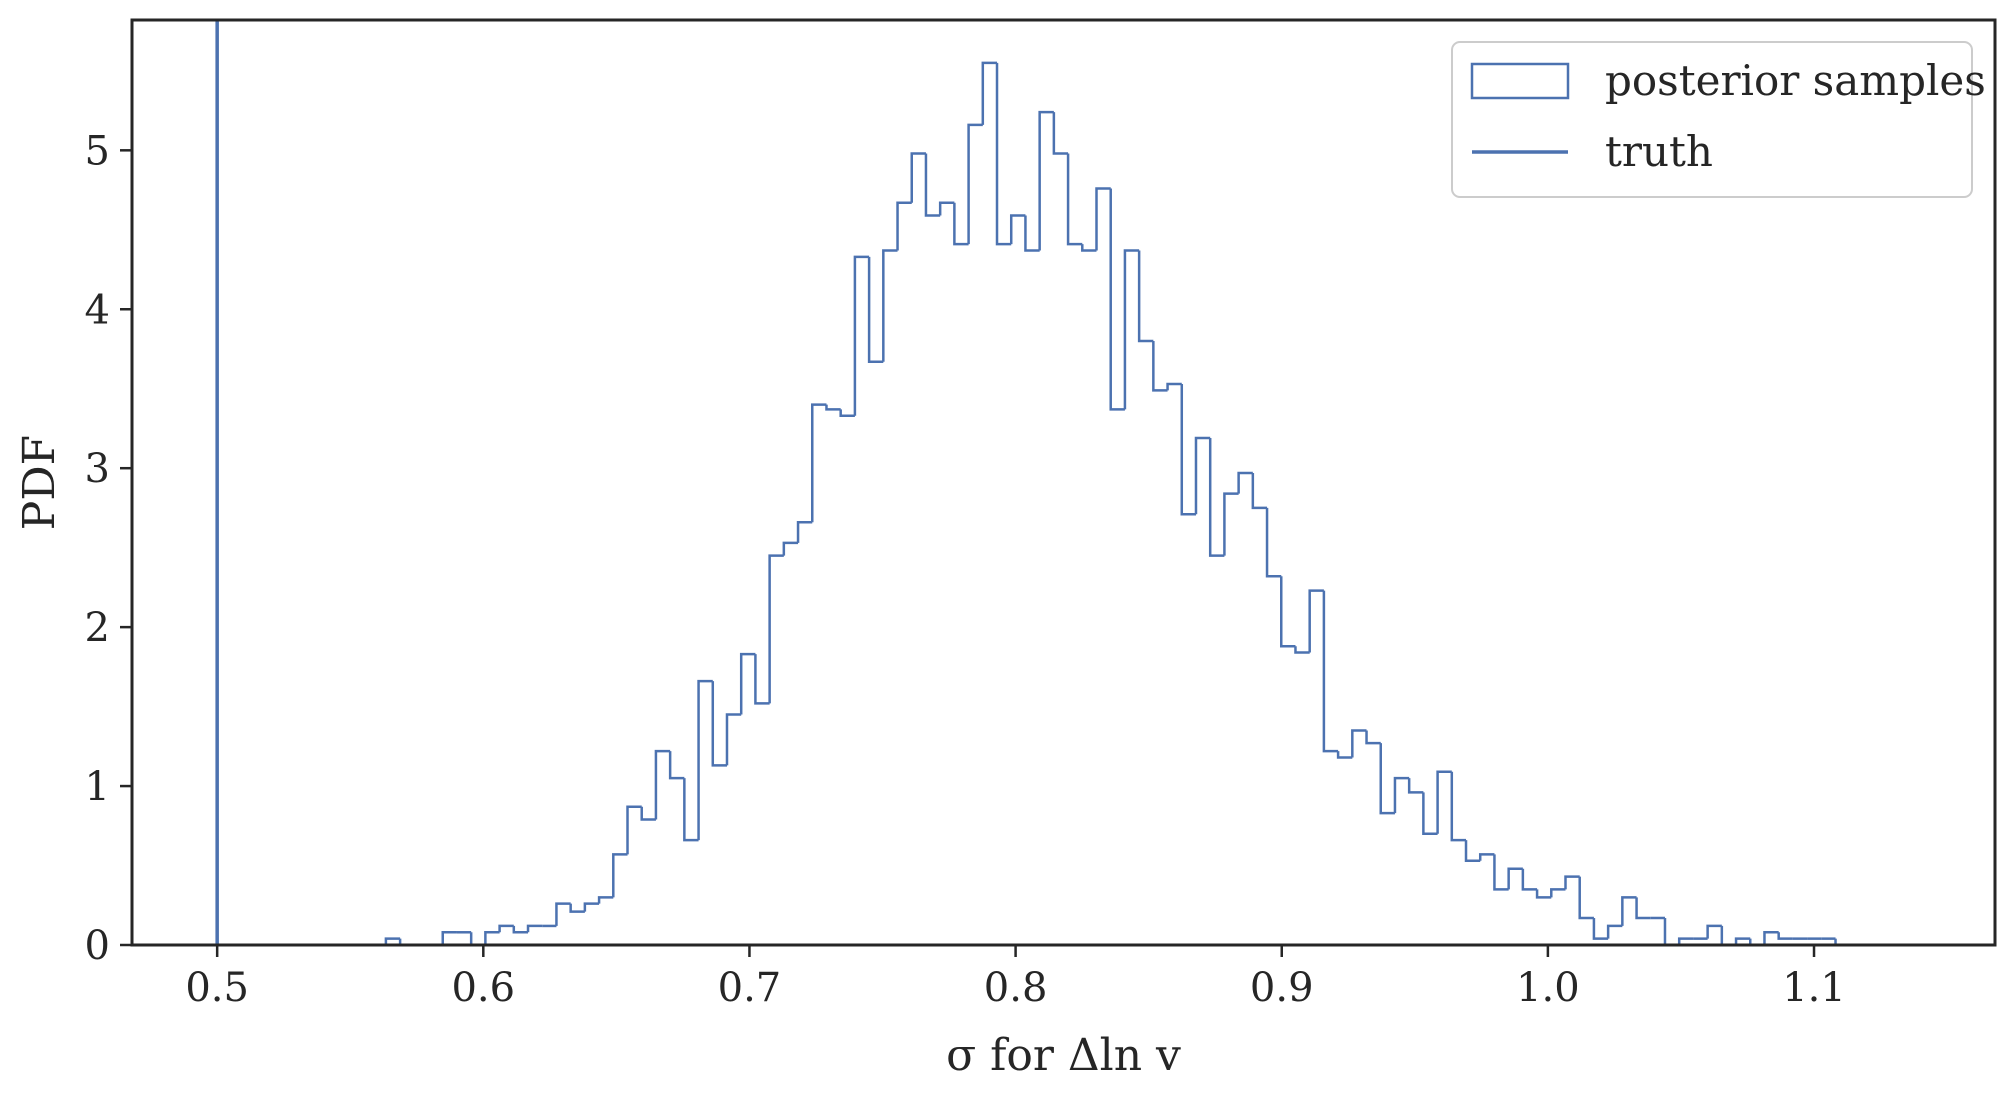 The image size is (2010, 1095). What do you see at coordinates (1282, 988) in the screenshot?
I see `x-tick-label: 0.9` at bounding box center [1282, 988].